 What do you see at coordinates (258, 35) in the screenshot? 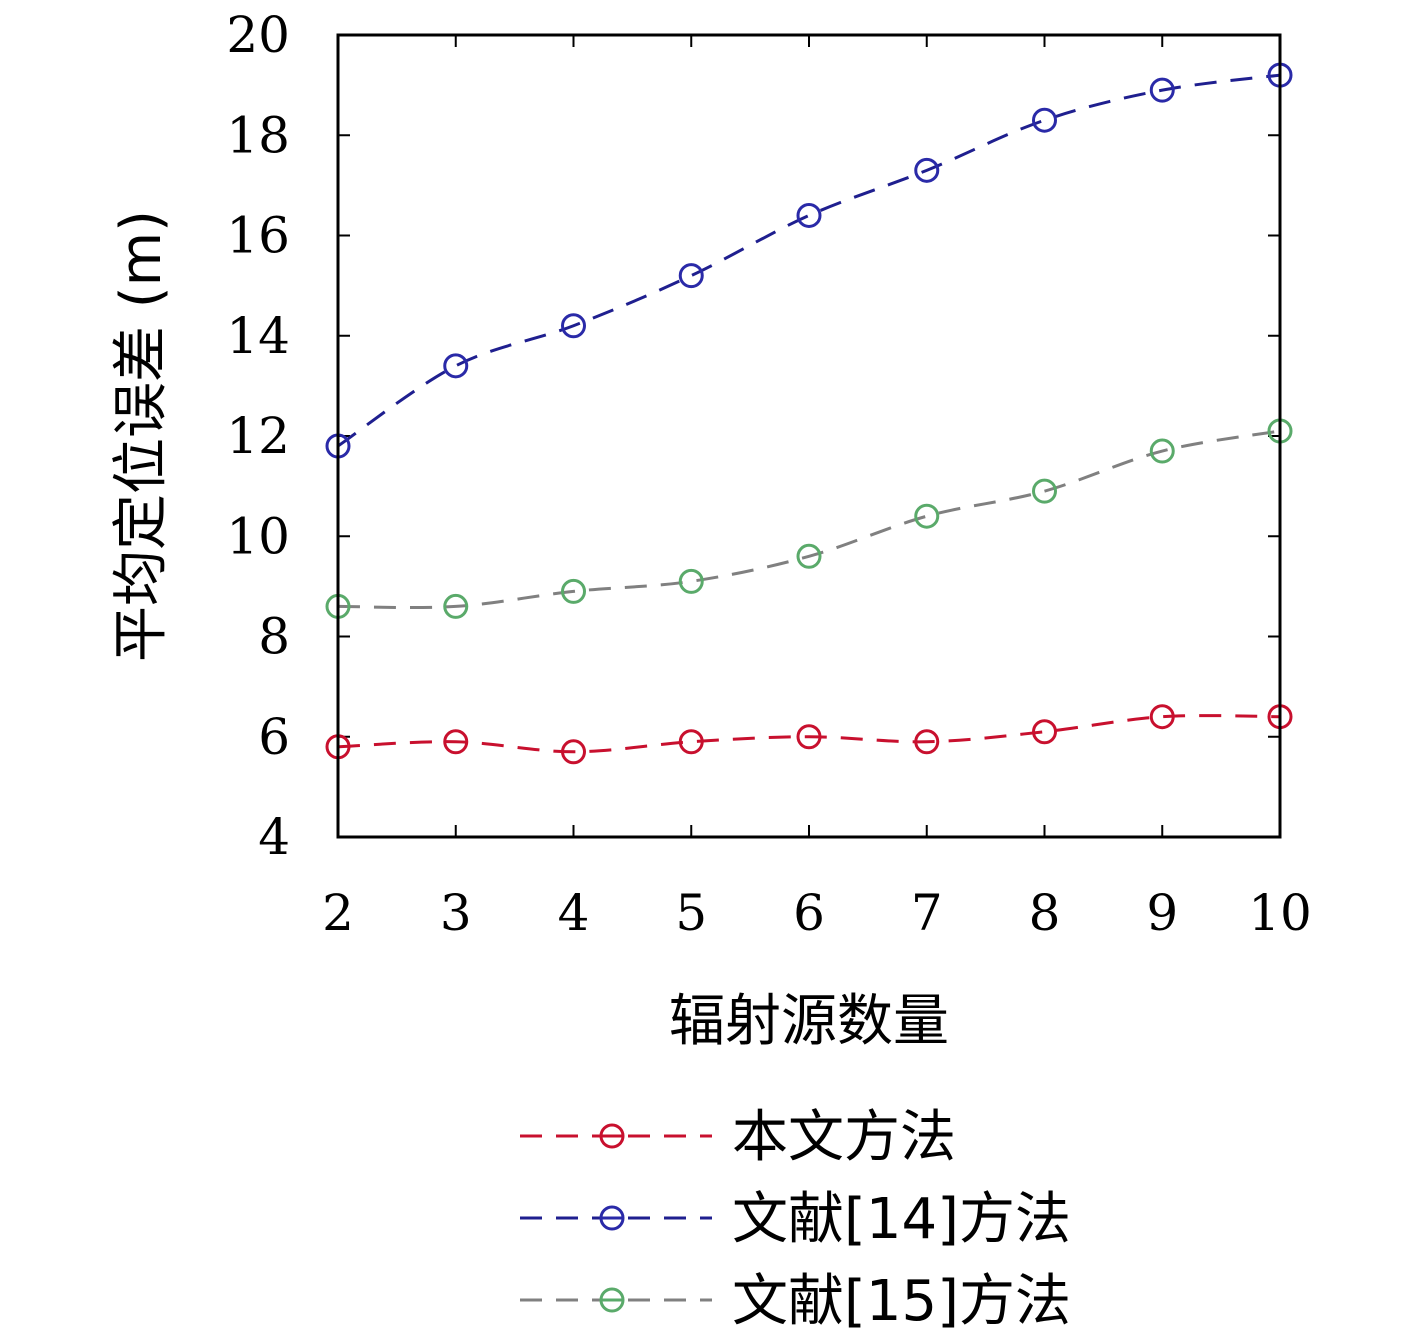
I see `y-tick-label: 20` at bounding box center [258, 35].